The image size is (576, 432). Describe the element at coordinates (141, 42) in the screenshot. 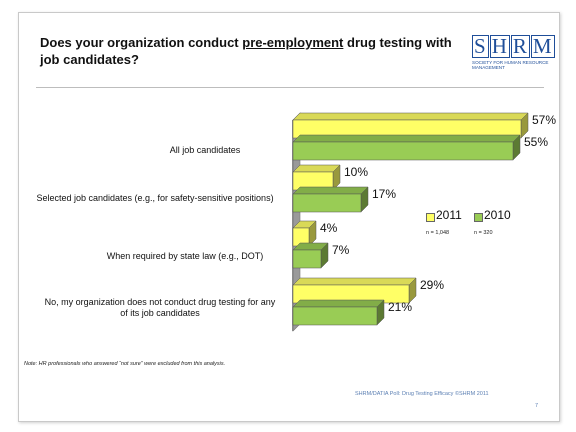

I see `title-text-pre: Does your organization conduct` at that location.